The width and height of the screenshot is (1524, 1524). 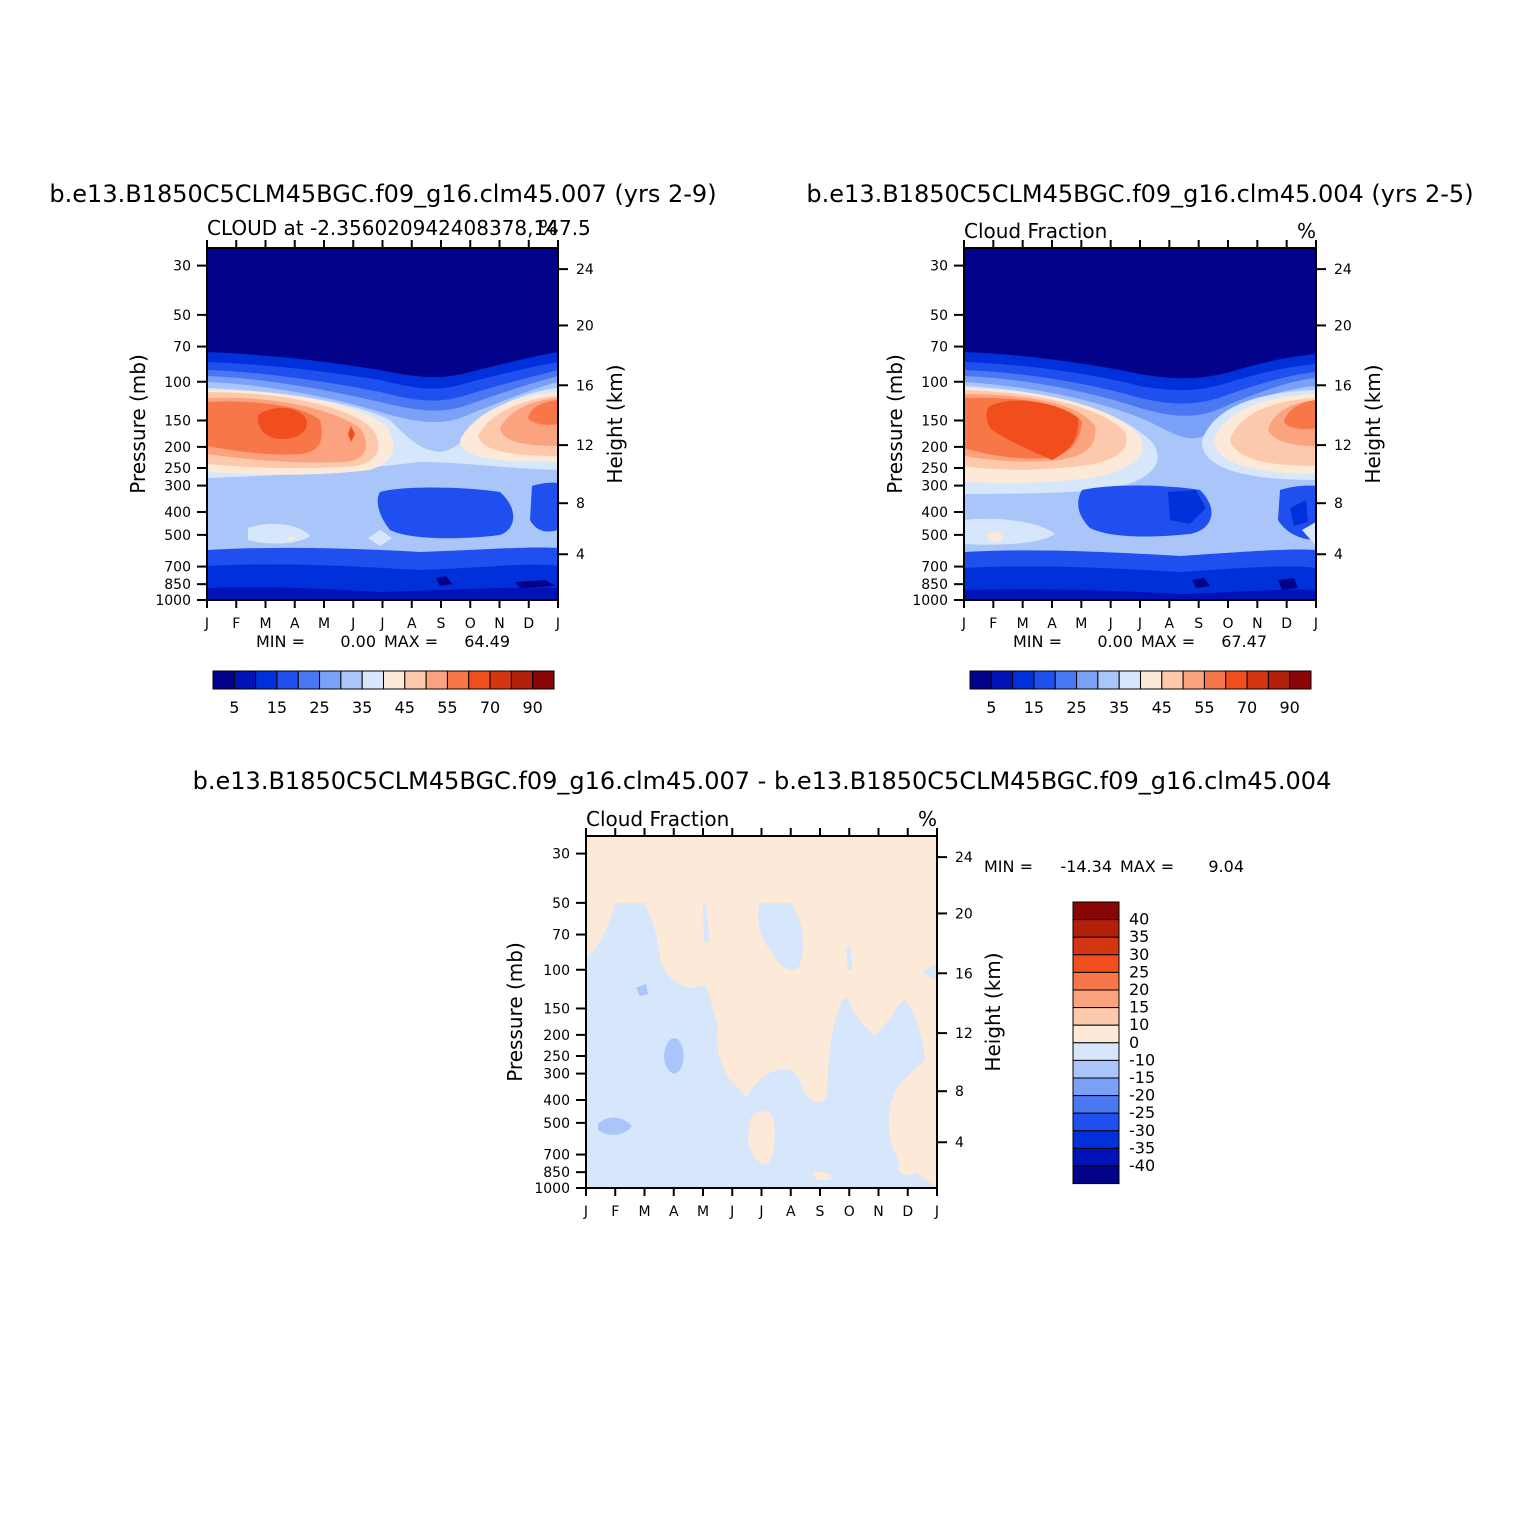 I want to click on y-right-tick-label: 24, so click(x=585, y=270).